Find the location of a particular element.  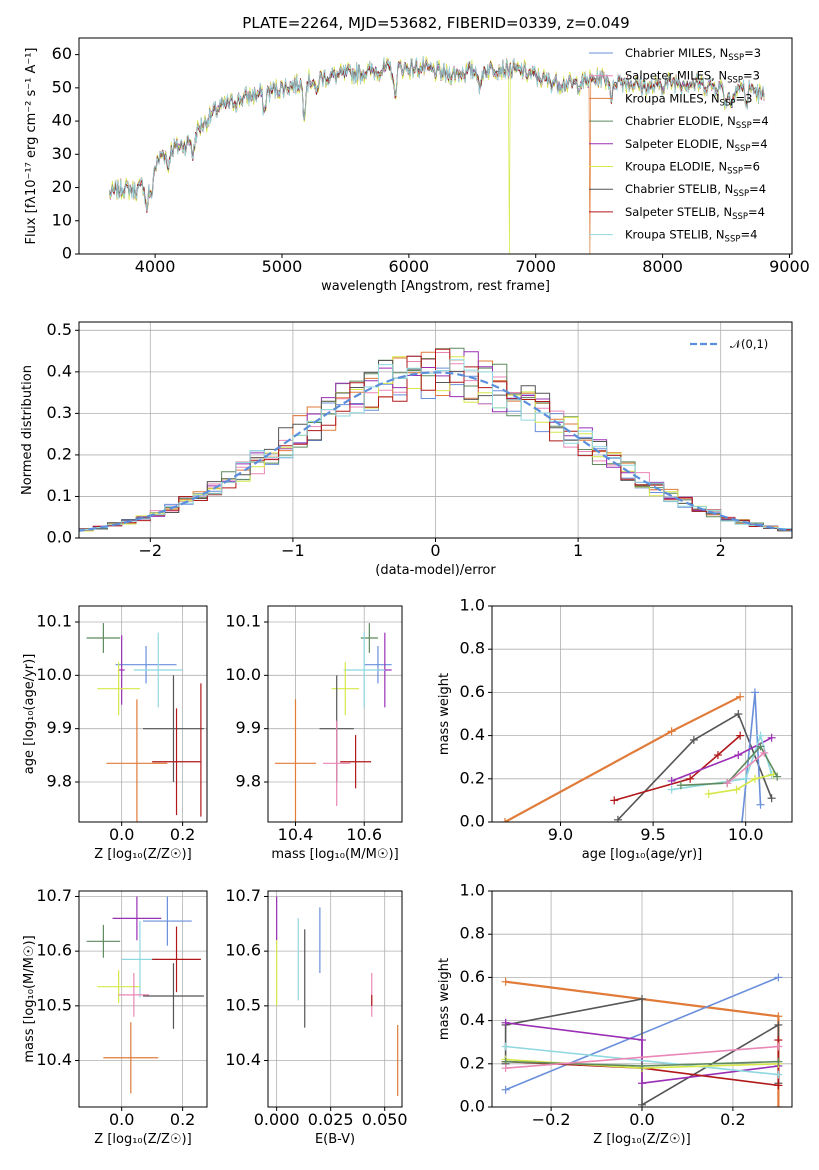

y-axis-label: Normed distribution is located at coordinates (27, 430).